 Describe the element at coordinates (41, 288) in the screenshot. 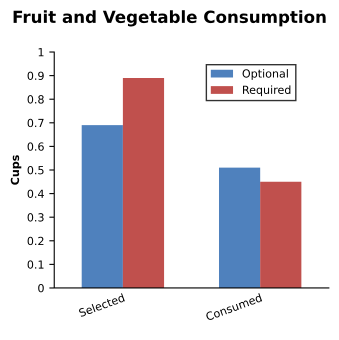

I see `y-tick-label: 0` at that location.